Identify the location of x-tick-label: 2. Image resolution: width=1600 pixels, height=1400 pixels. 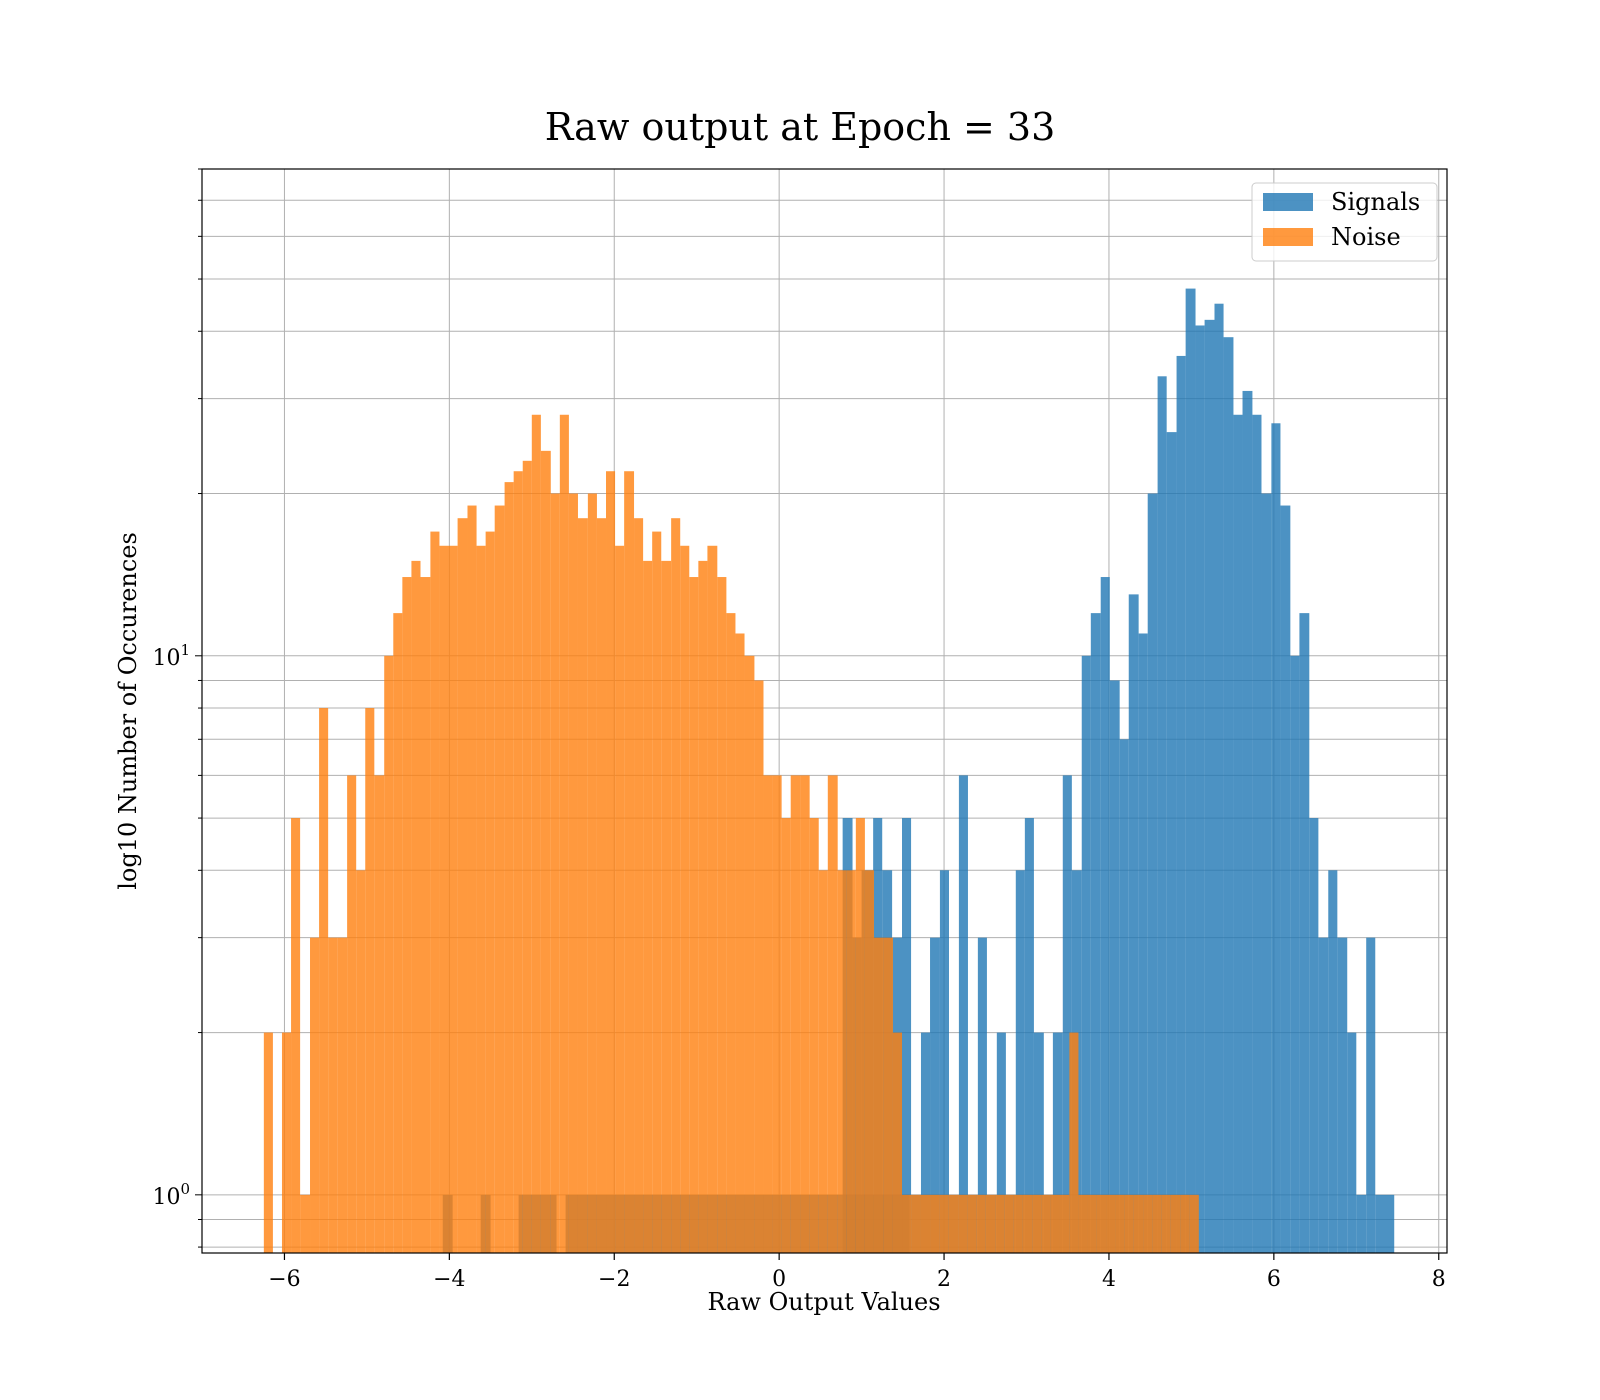
(944, 1279).